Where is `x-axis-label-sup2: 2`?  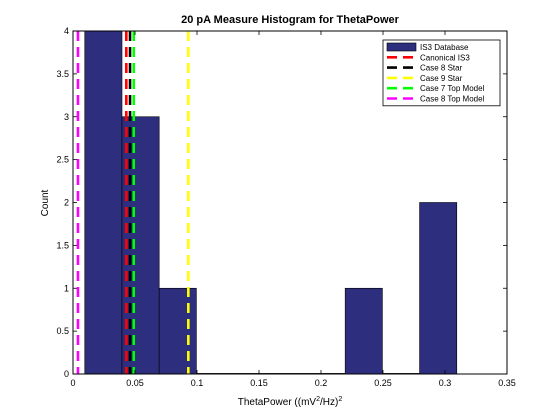
x-axis-label-sup2: 2 is located at coordinates (340, 399).